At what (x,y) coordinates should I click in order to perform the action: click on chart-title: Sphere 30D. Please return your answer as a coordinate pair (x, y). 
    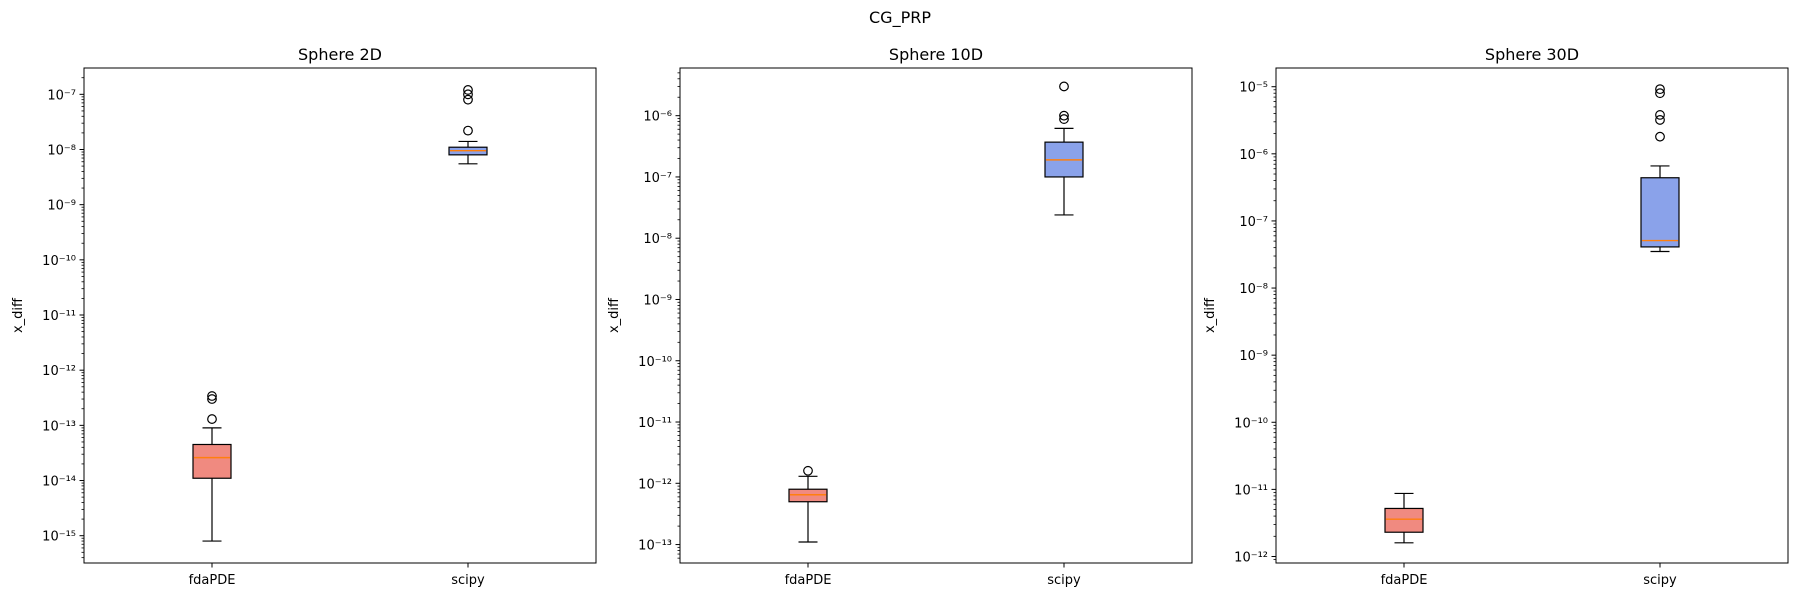
    Looking at the image, I should click on (1532, 54).